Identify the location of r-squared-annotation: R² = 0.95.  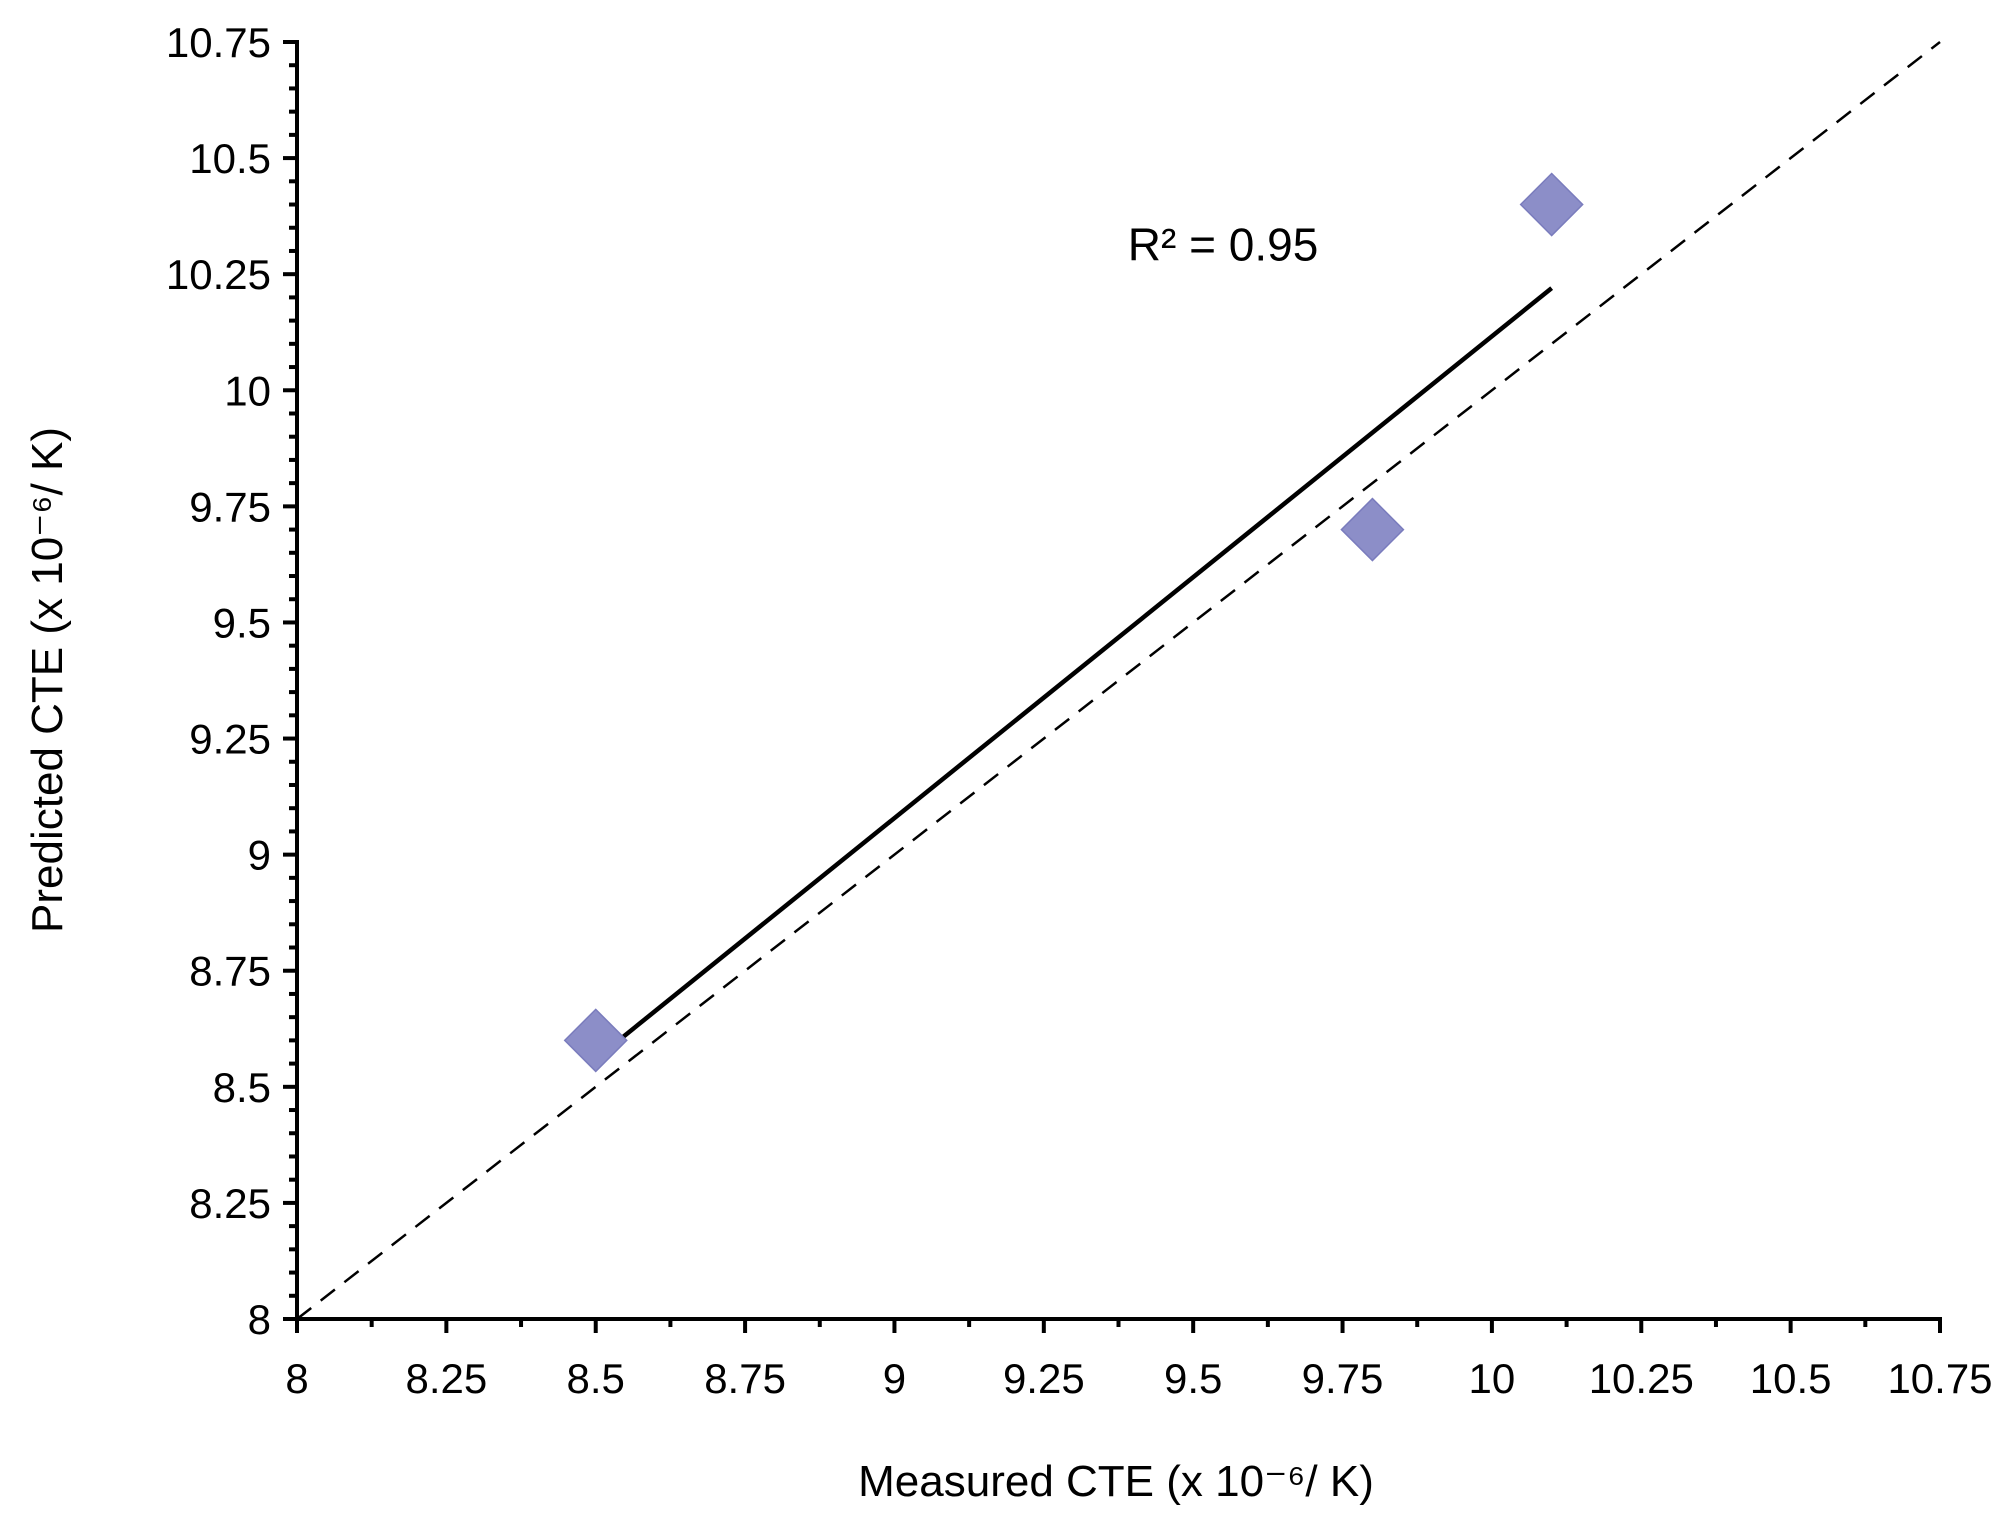
(1223, 244).